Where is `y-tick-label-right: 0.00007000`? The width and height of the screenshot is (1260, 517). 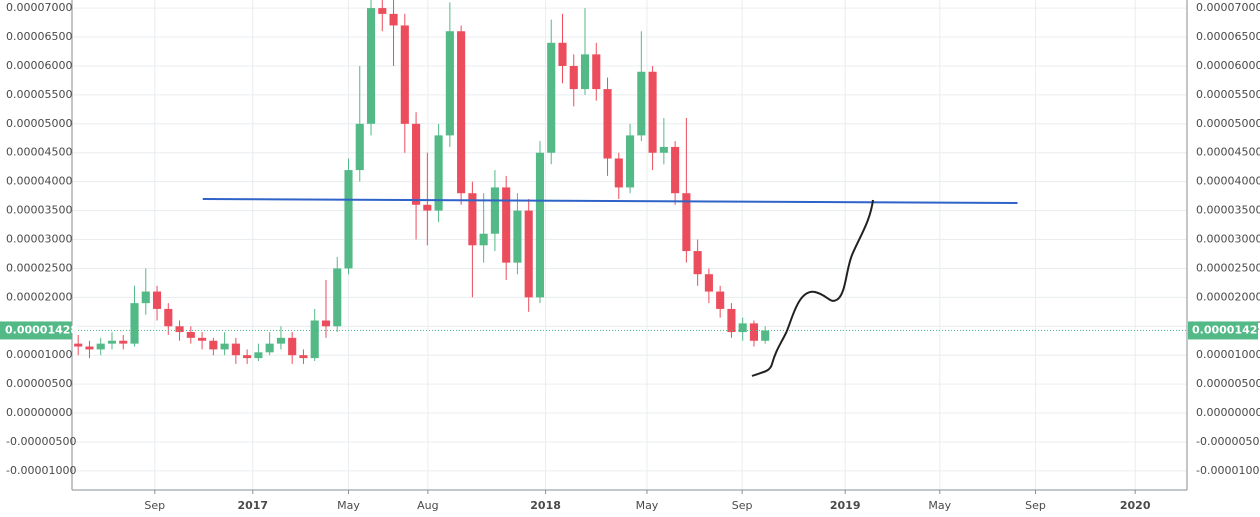 y-tick-label-right: 0.00007000 is located at coordinates (1228, 7).